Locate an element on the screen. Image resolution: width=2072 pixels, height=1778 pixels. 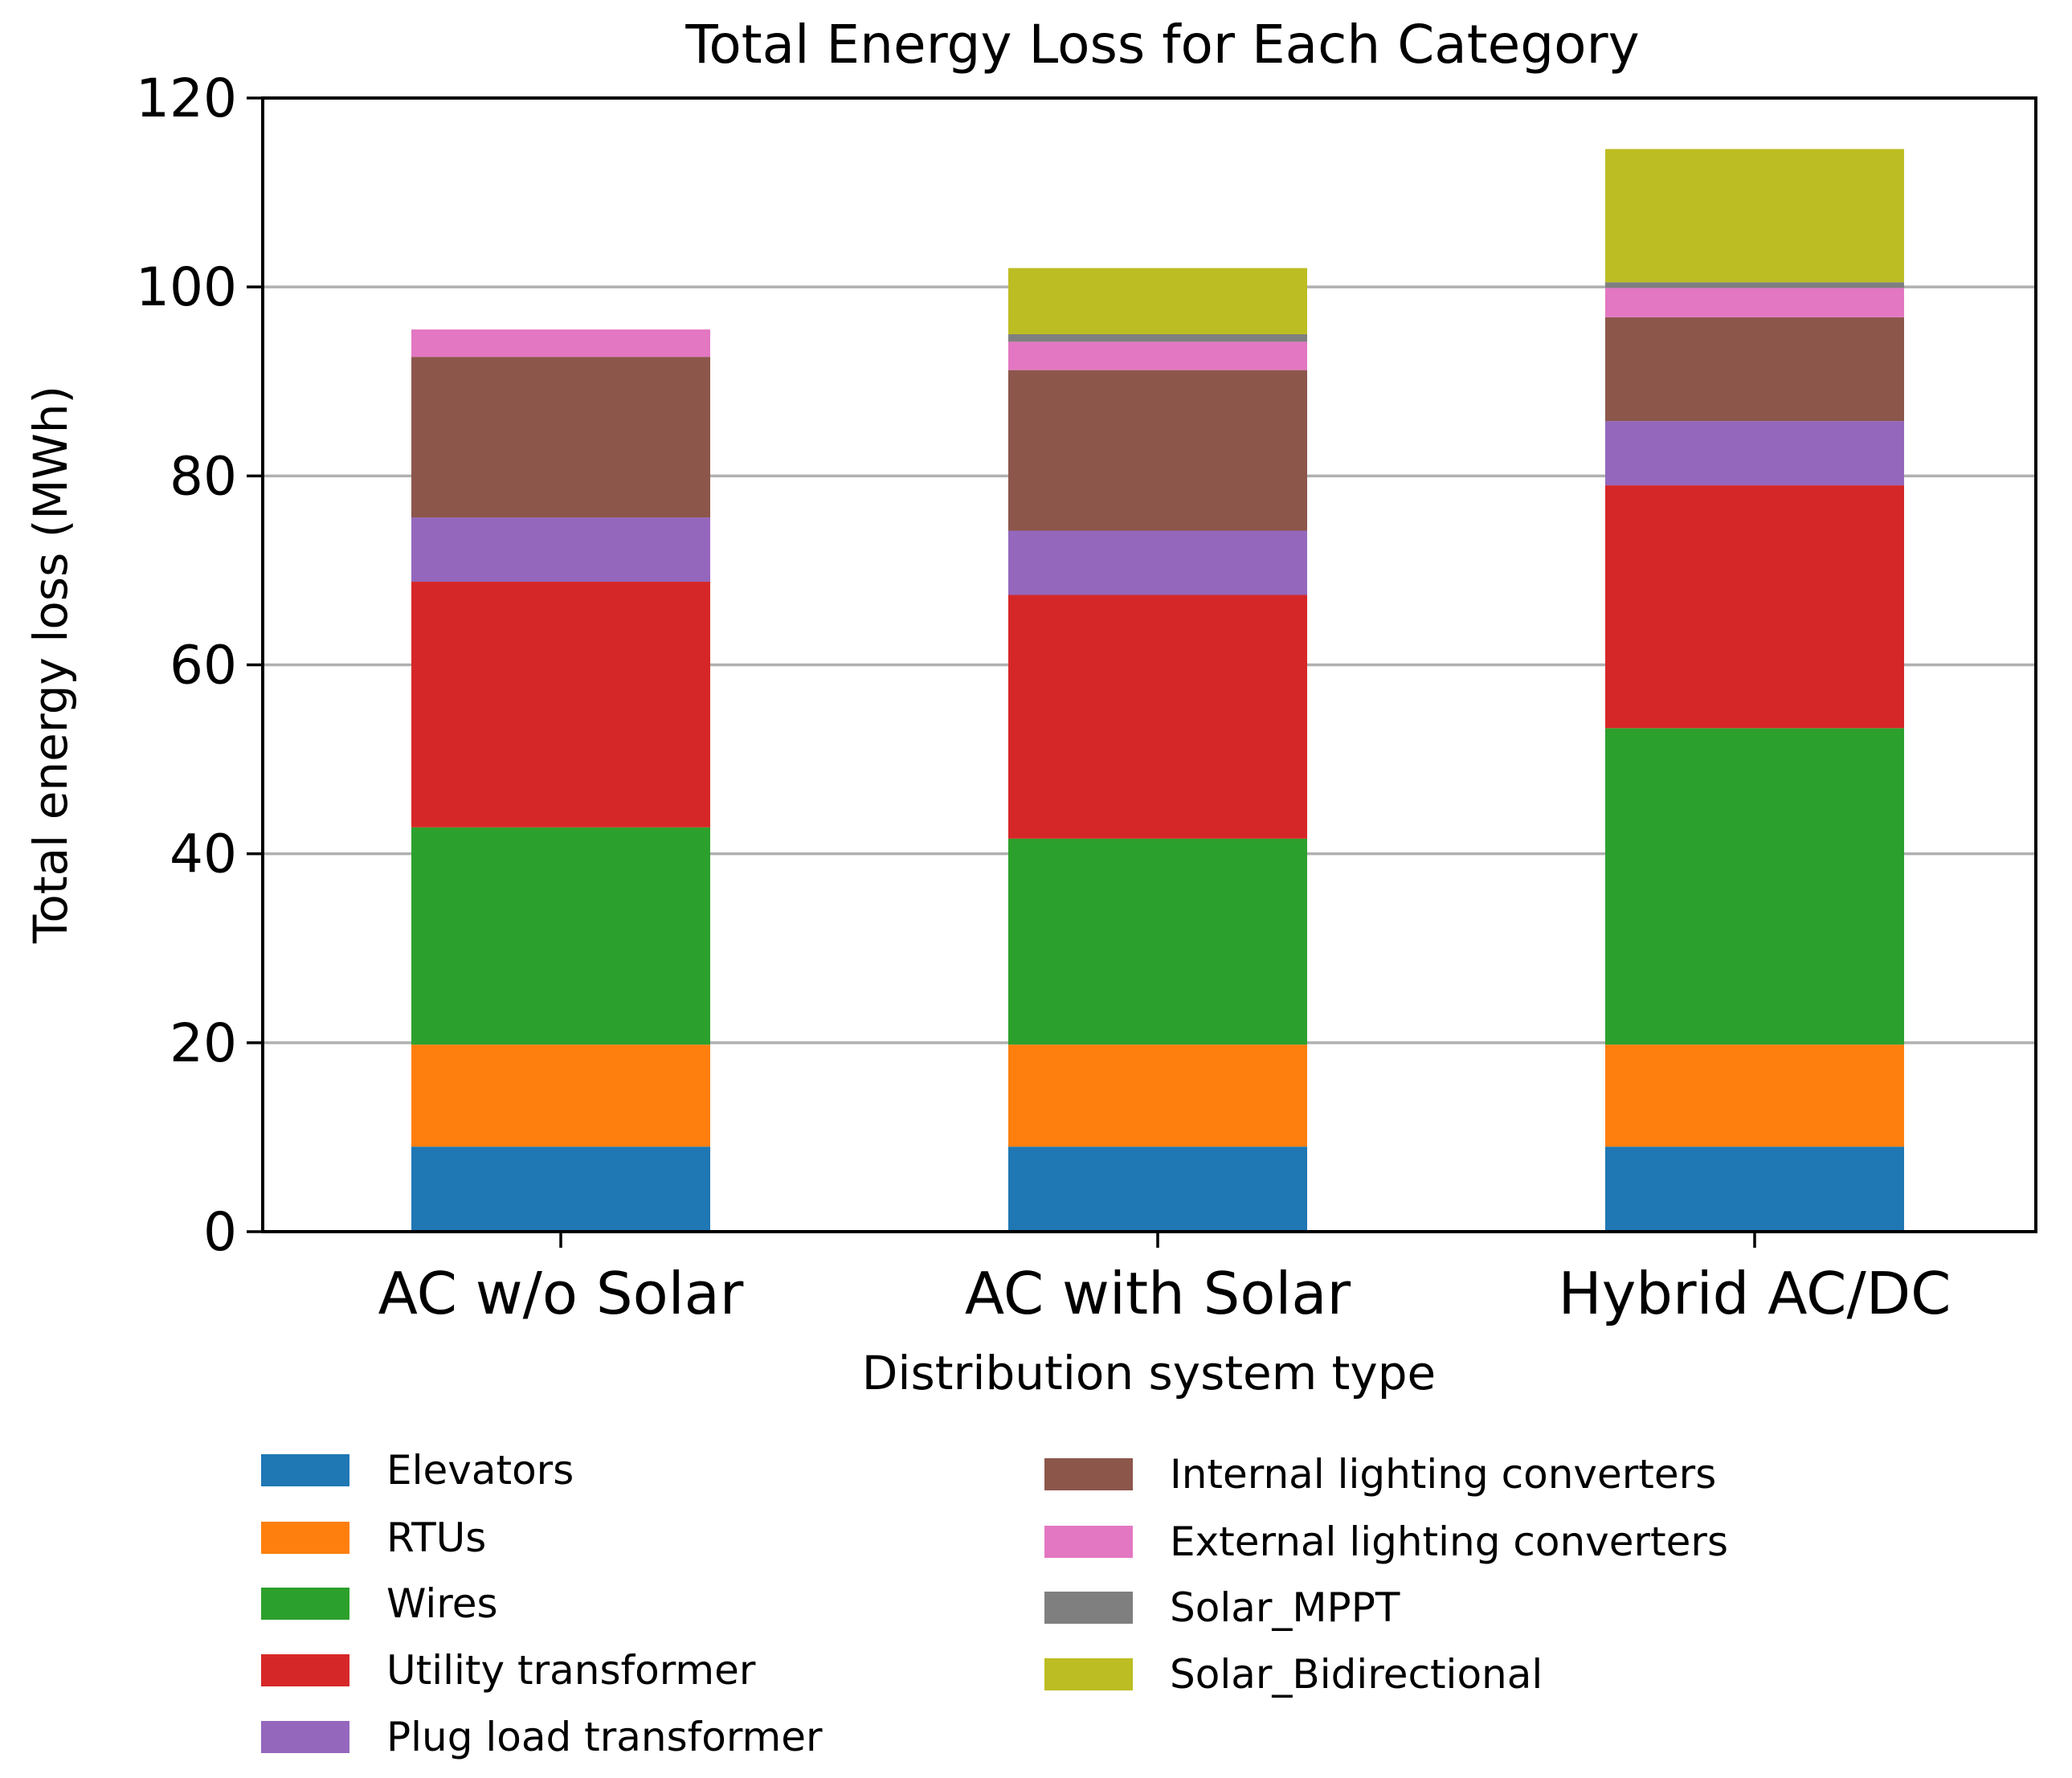
x-axis-label: Distribution system type is located at coordinates (1149, 1373).